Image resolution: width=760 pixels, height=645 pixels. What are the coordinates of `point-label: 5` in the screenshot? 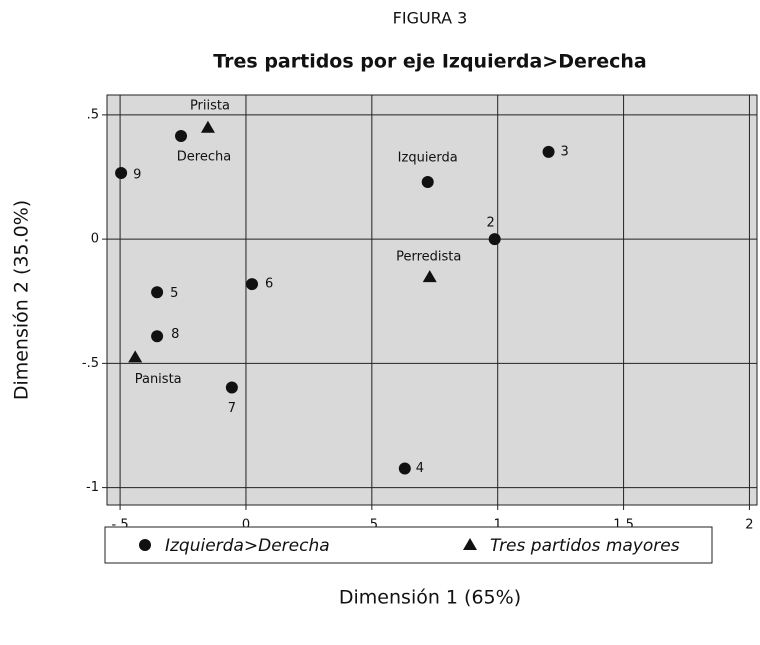 It's located at (174, 293).